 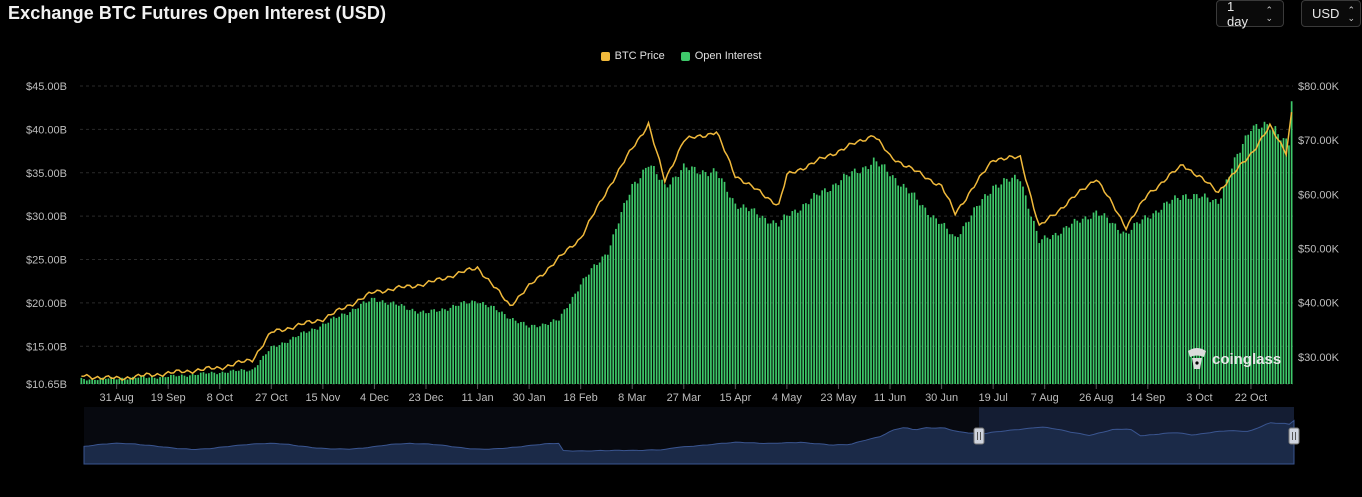 What do you see at coordinates (684, 398) in the screenshot?
I see `x-tick-label: 27 Mar` at bounding box center [684, 398].